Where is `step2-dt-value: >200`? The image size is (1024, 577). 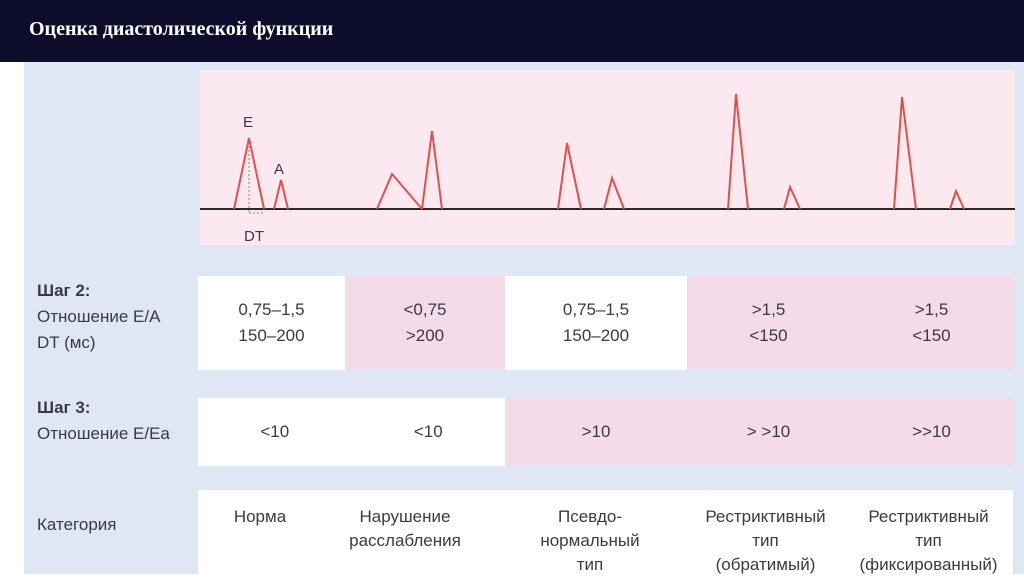
step2-dt-value: >200 is located at coordinates (425, 335).